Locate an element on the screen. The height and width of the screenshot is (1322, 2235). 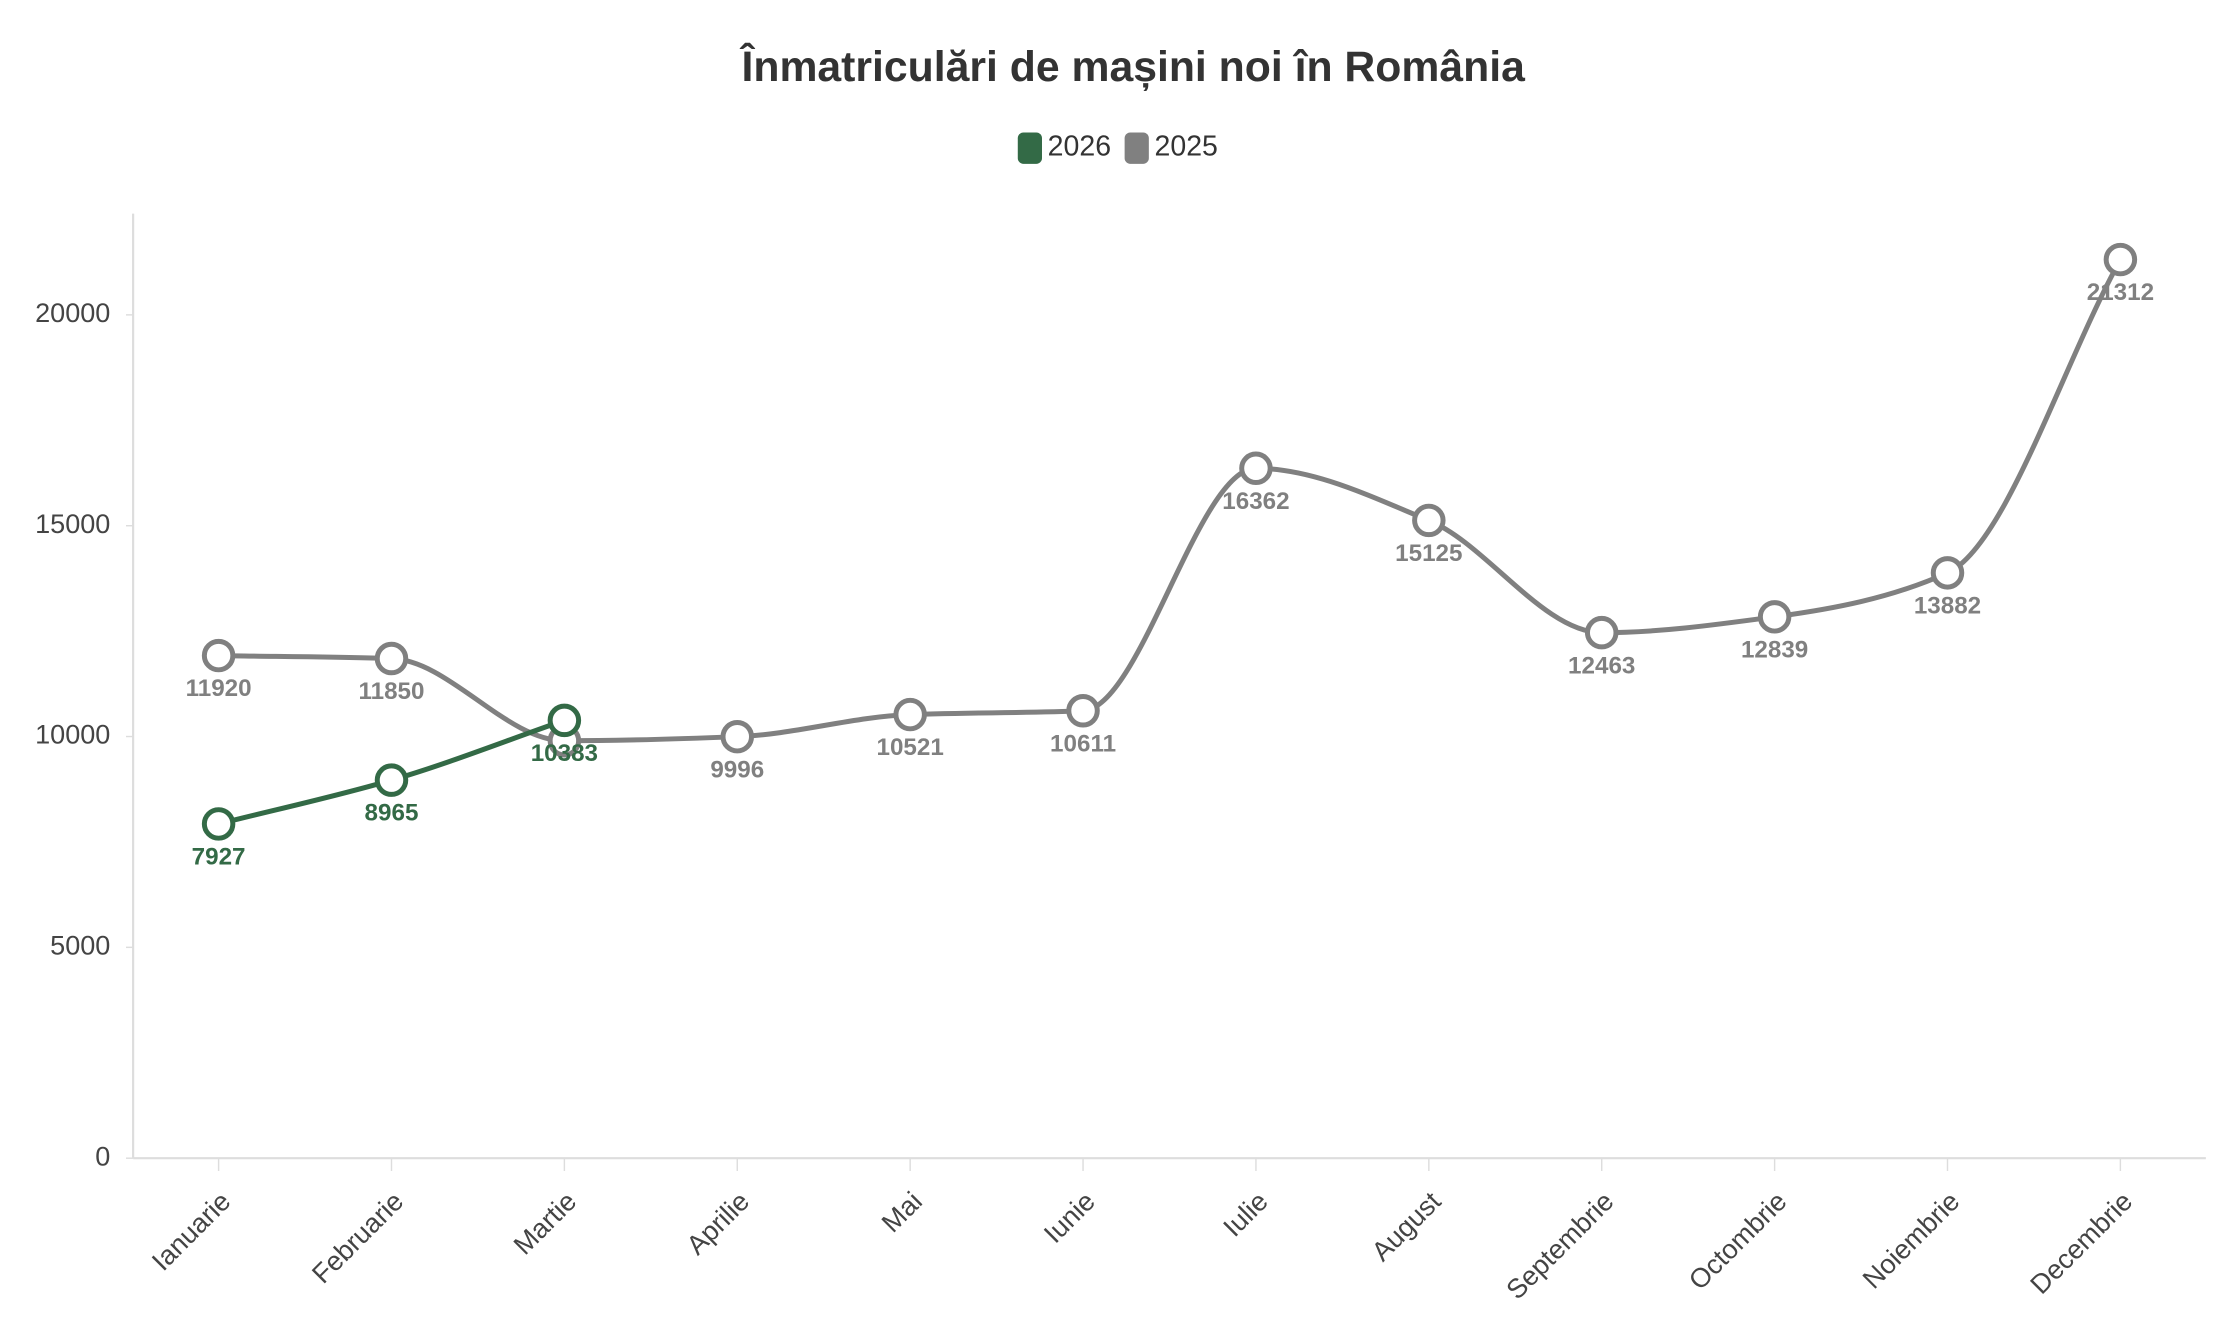
x-tick-label: Iulie is located at coordinates (1245, 1214).